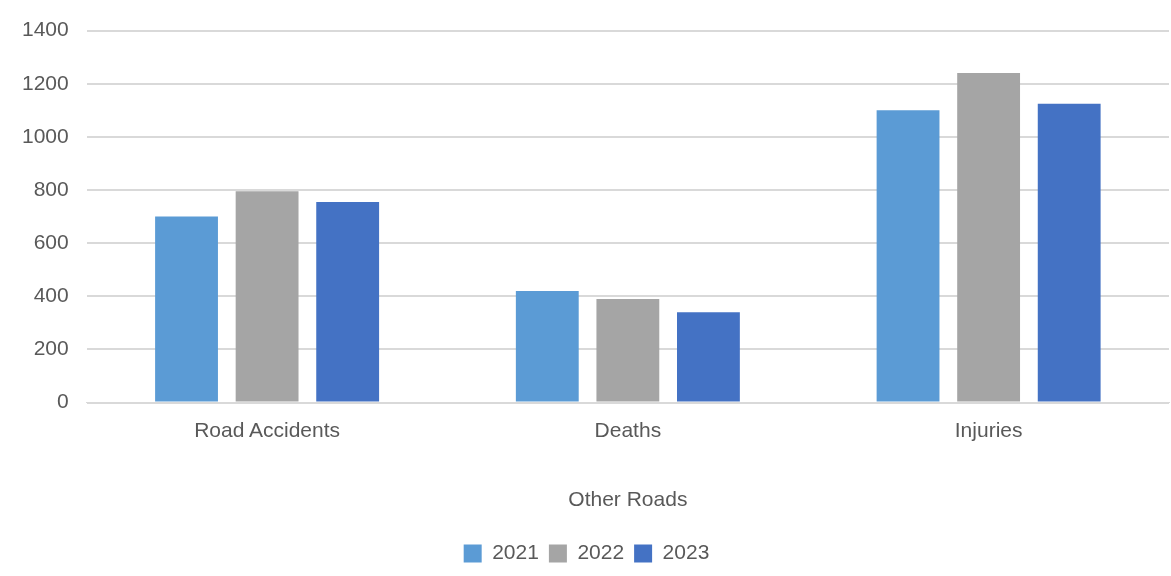 This screenshot has height=576, width=1171. I want to click on y-tick-label: 1400, so click(45, 29).